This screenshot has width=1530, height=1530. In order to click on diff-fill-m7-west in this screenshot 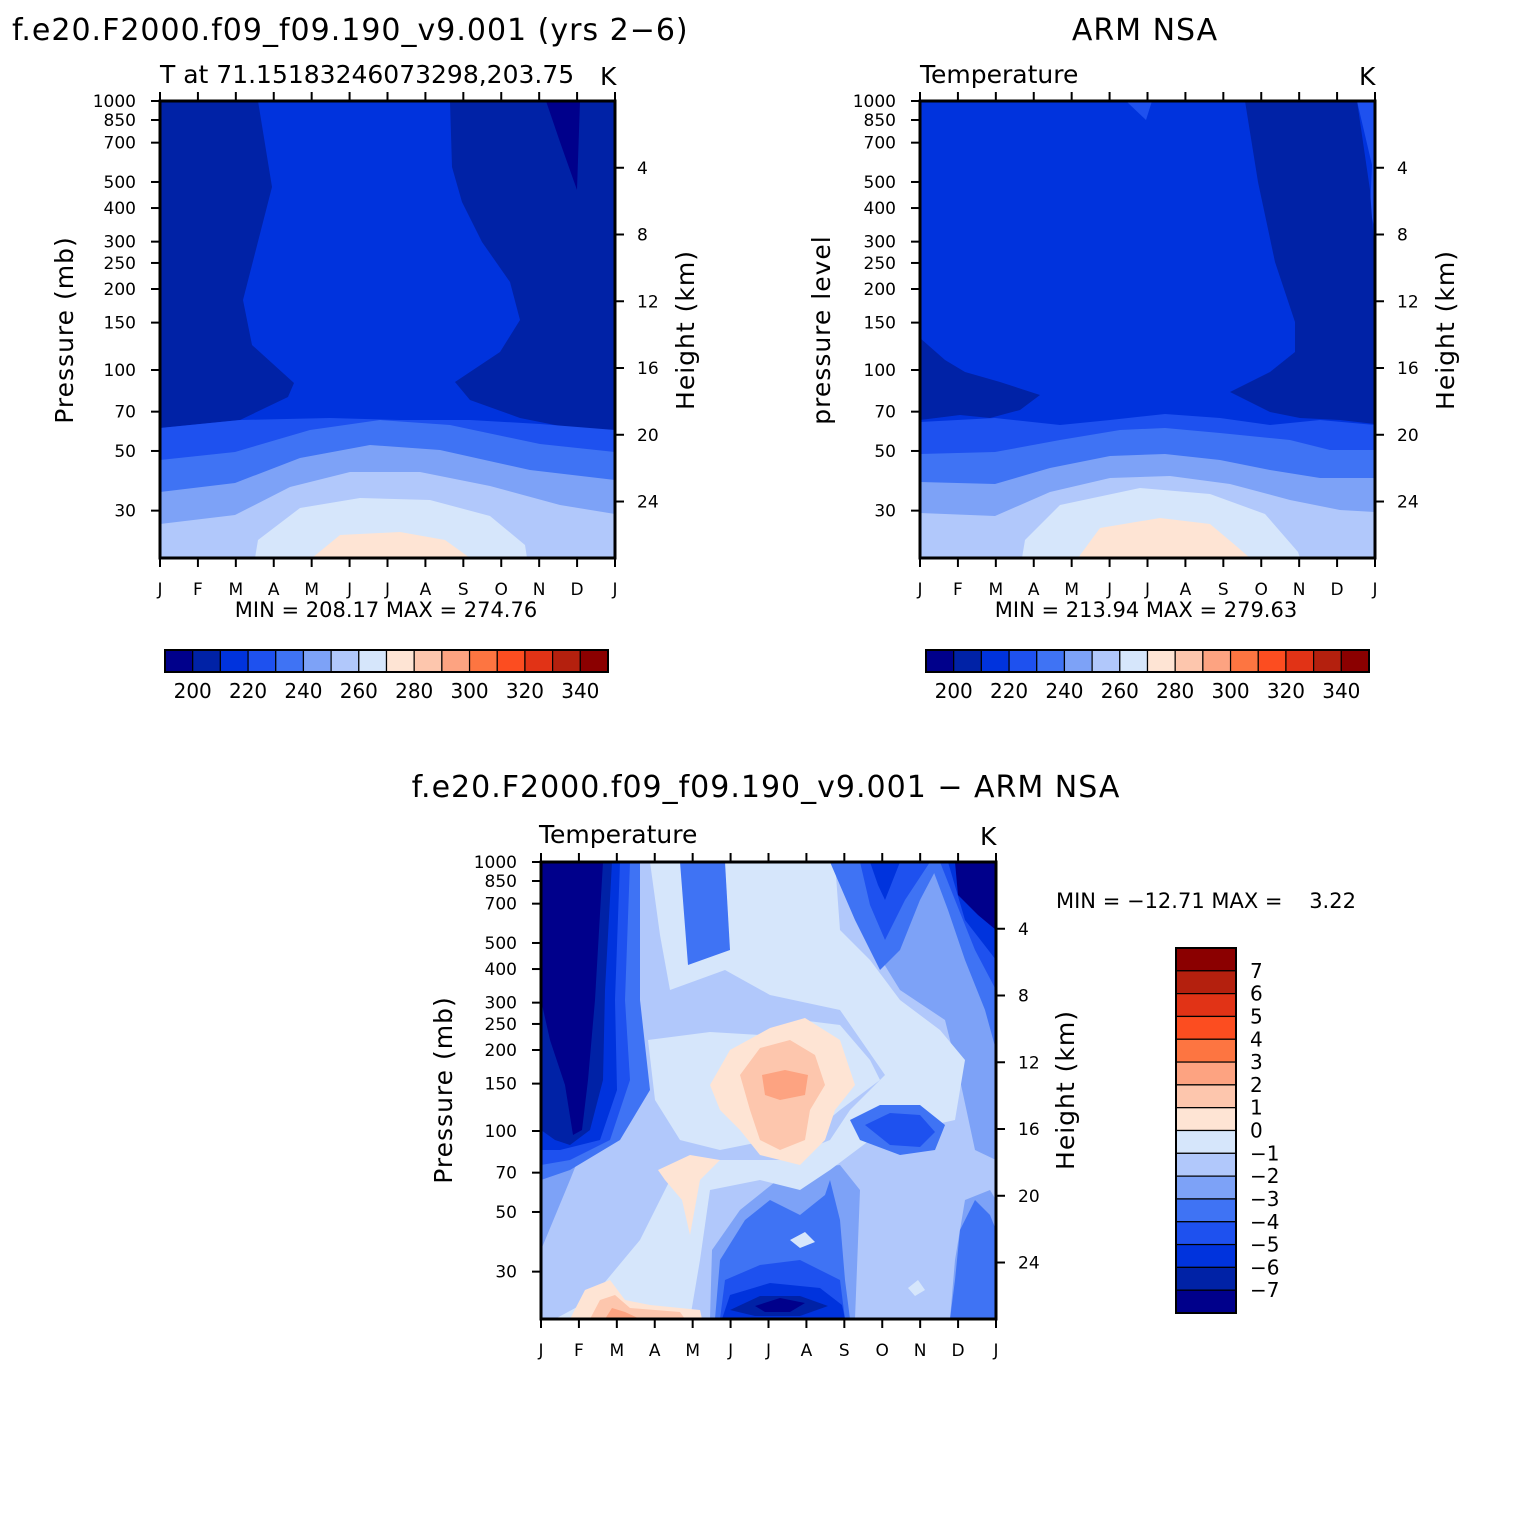, I will do `click(572, 998)`.